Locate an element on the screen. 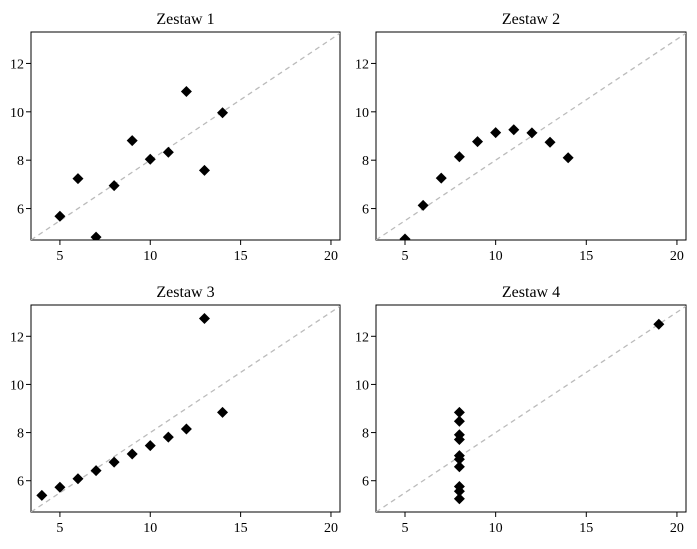  panel-title: Zestaw 3 is located at coordinates (185, 292).